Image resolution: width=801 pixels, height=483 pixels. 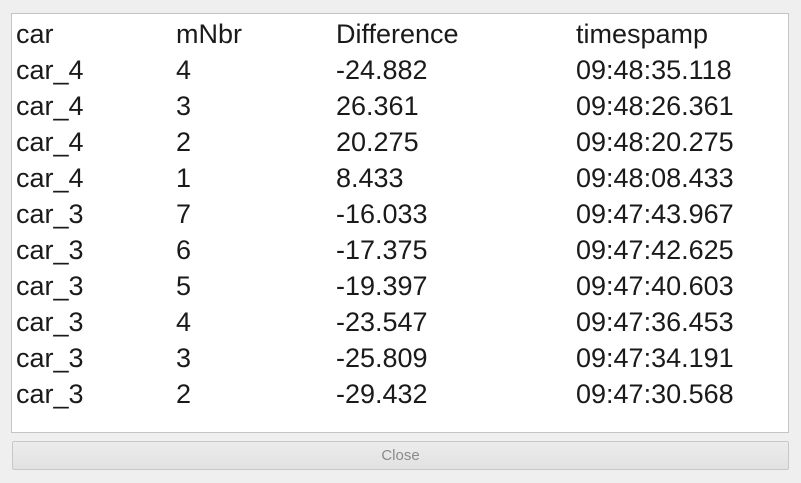 What do you see at coordinates (655, 286) in the screenshot?
I see `cell-timestamp: 09:47:40.603` at bounding box center [655, 286].